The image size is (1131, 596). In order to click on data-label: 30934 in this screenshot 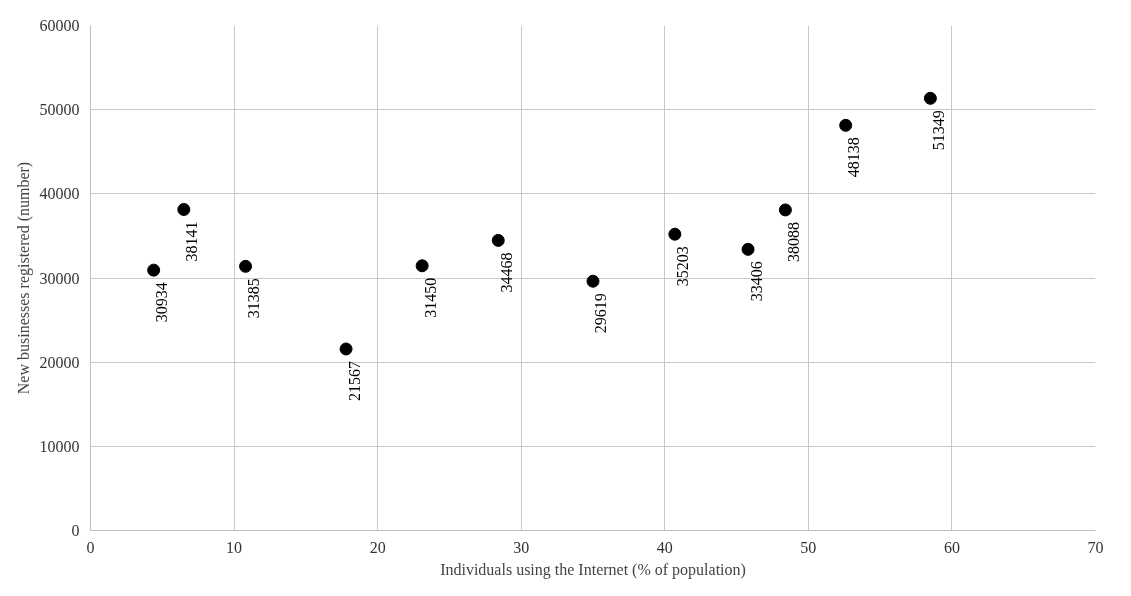, I will do `click(162, 302)`.